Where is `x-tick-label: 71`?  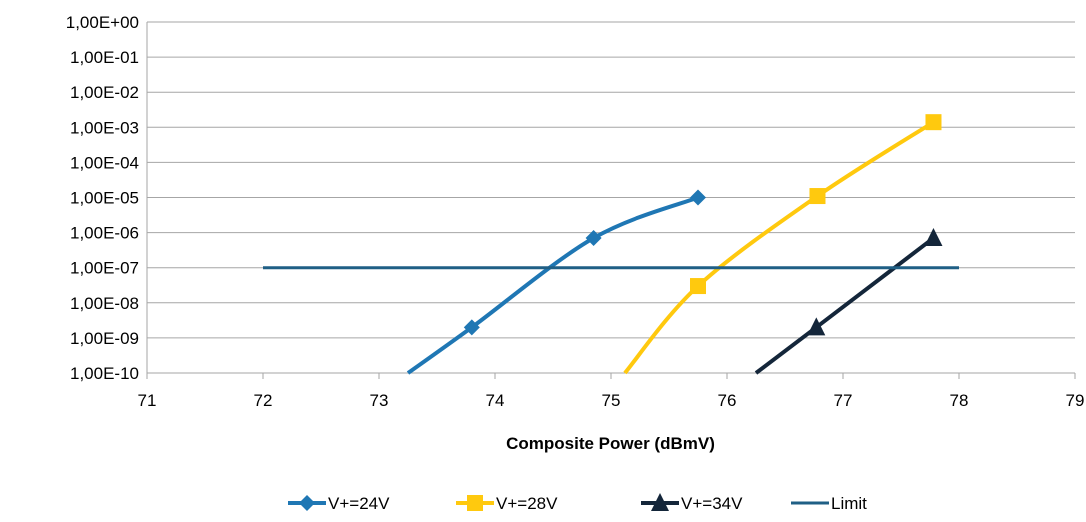
x-tick-label: 71 is located at coordinates (147, 400).